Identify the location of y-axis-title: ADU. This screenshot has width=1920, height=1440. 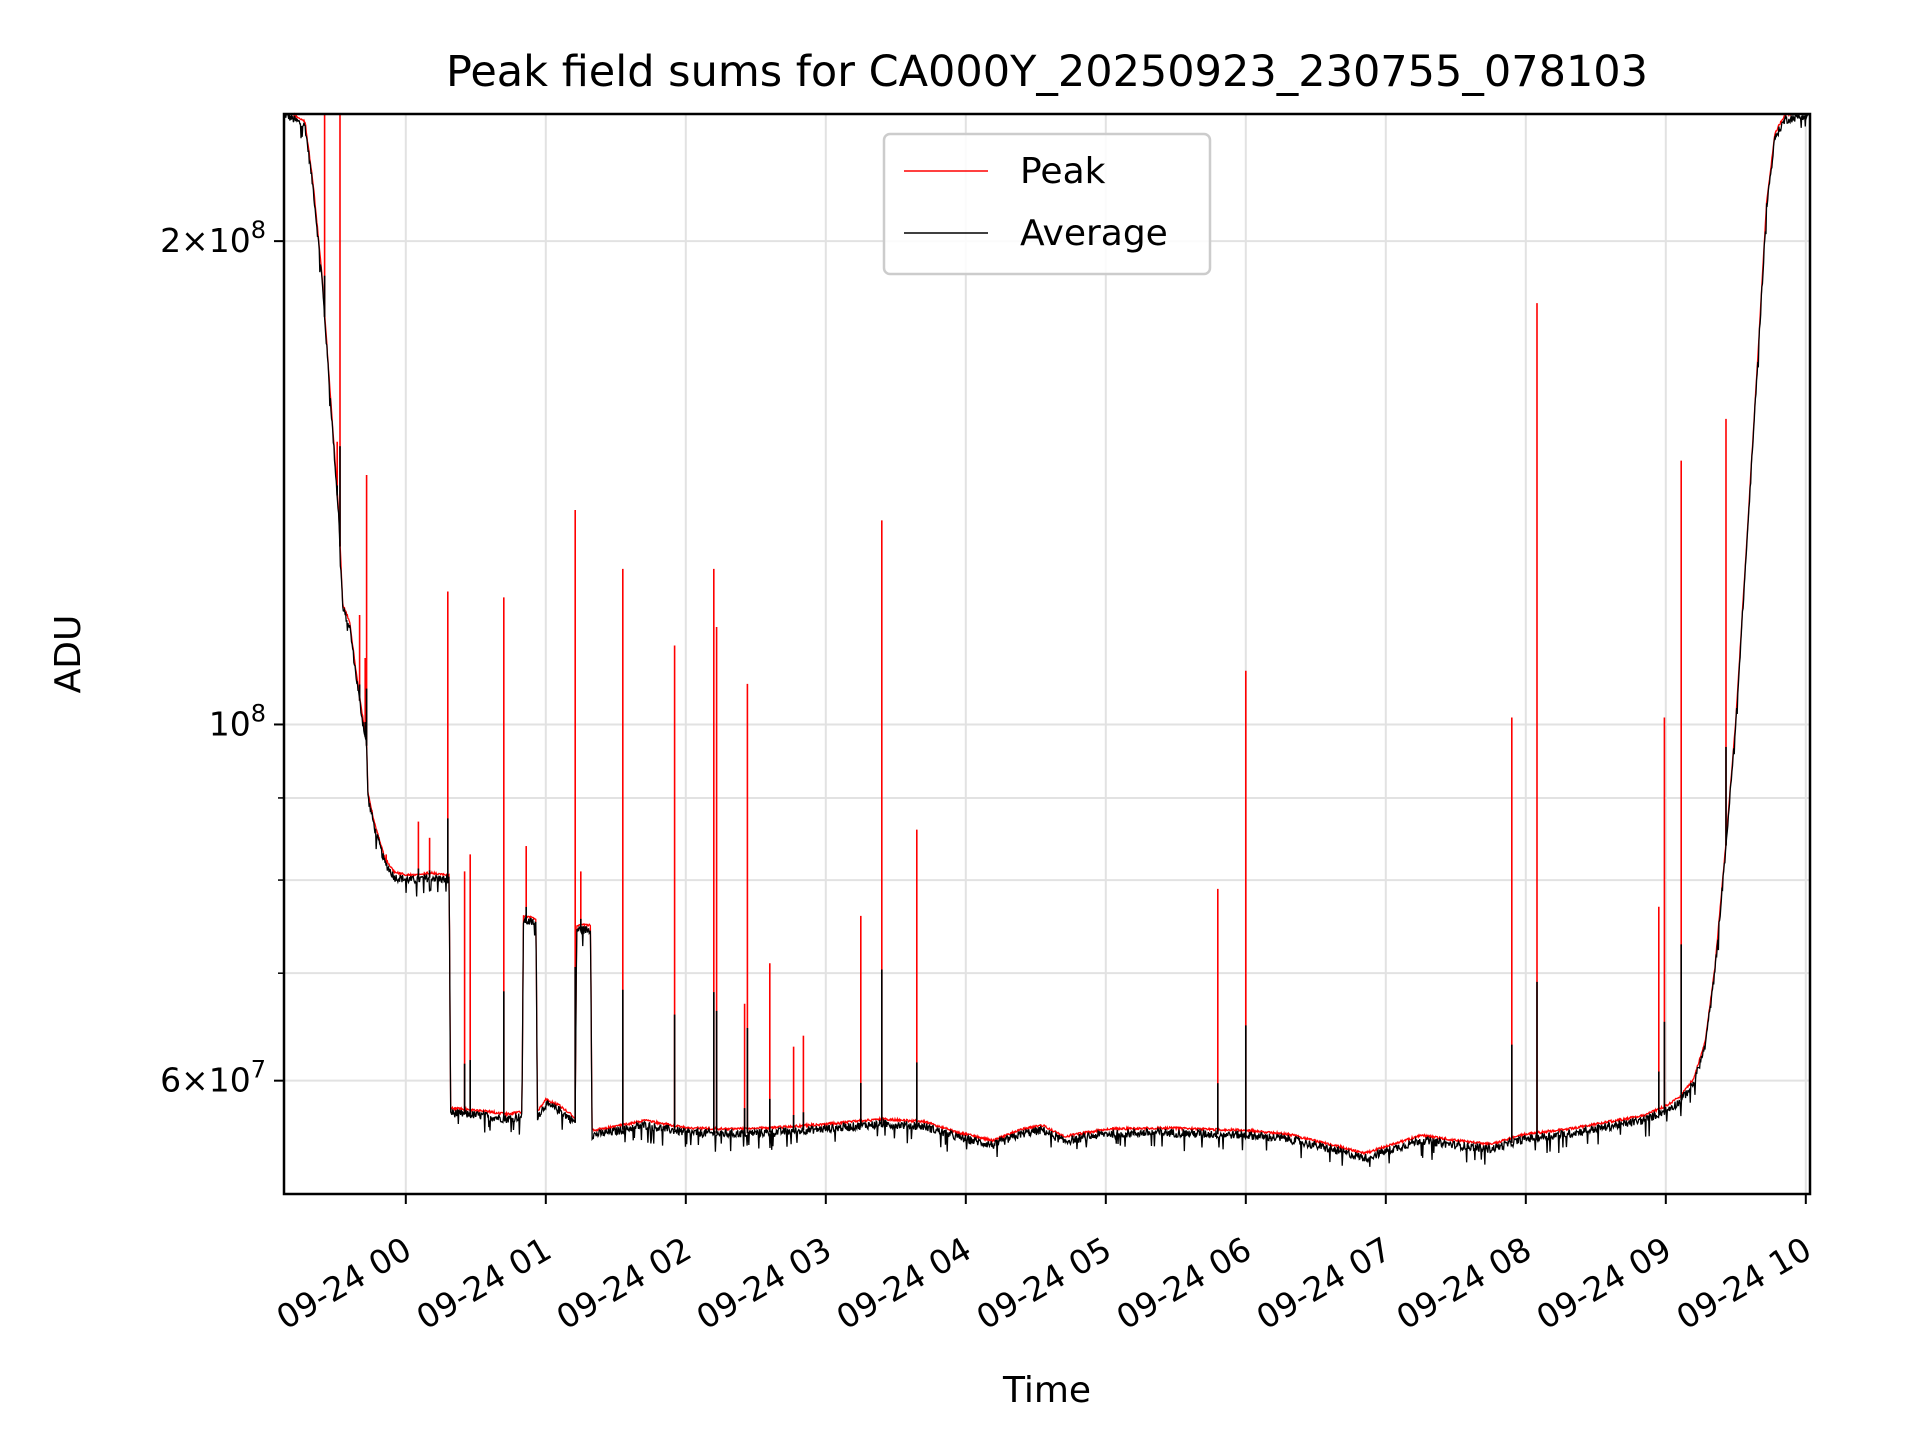
(68, 654).